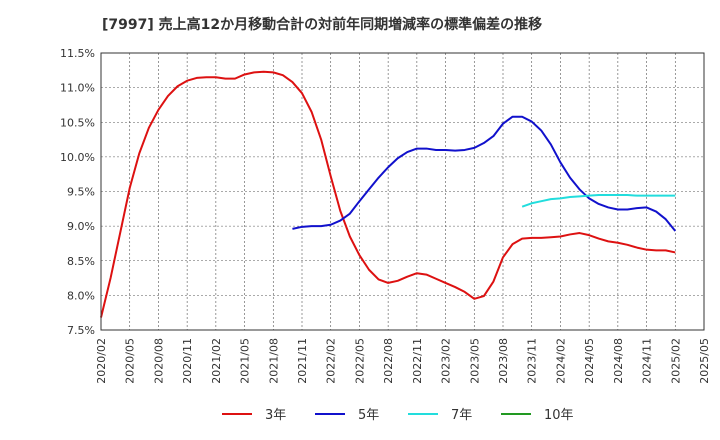 This screenshot has width=720, height=440. What do you see at coordinates (589, 361) in the screenshot?
I see `x-tick-label: 2024/05` at bounding box center [589, 361].